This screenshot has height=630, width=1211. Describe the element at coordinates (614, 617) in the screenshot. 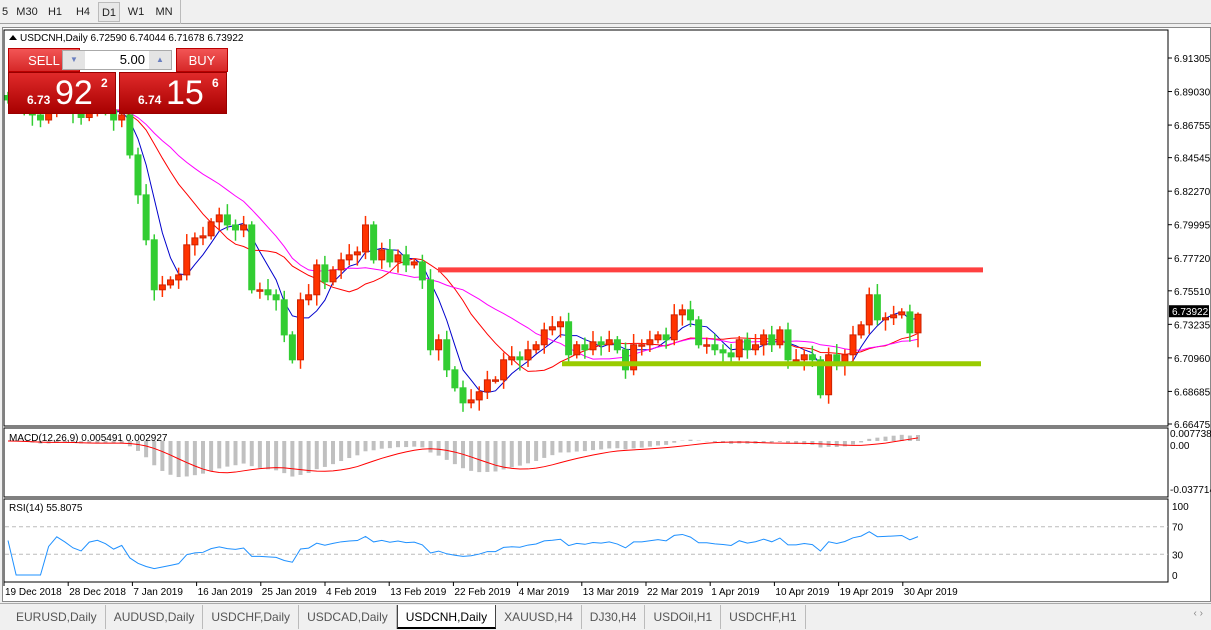

I see `tab-dj30-h4: DJ30,H4` at that location.